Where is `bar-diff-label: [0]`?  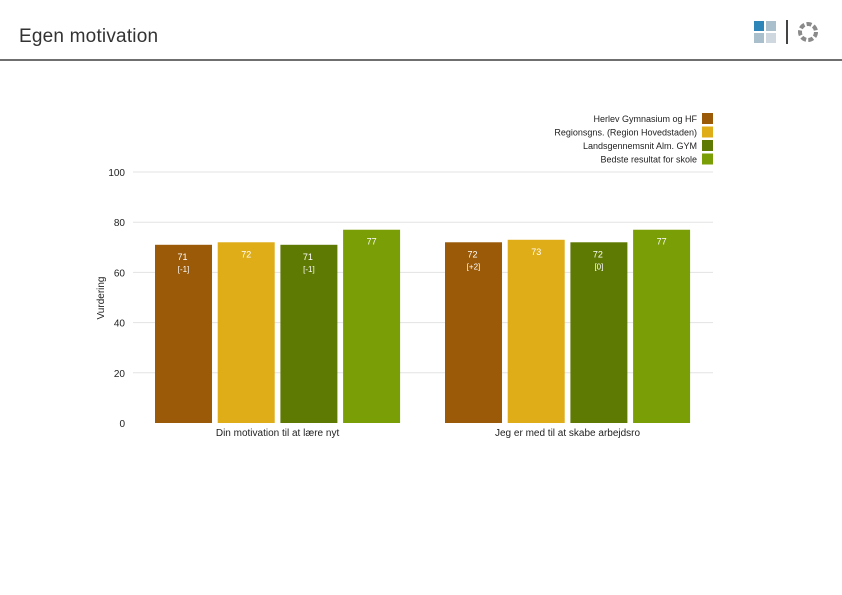 bar-diff-label: [0] is located at coordinates (598, 266).